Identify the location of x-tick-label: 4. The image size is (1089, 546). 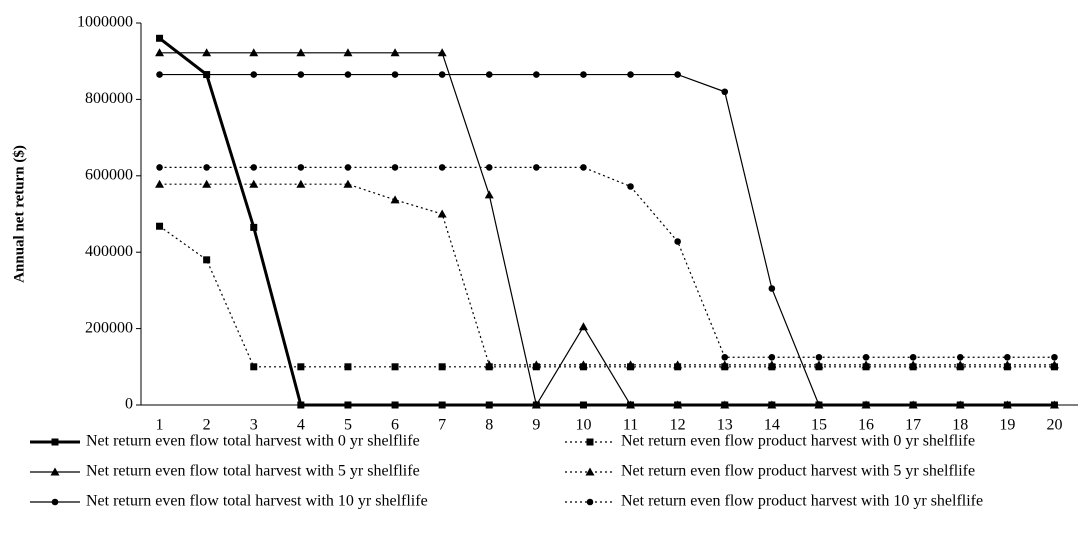
(301, 425).